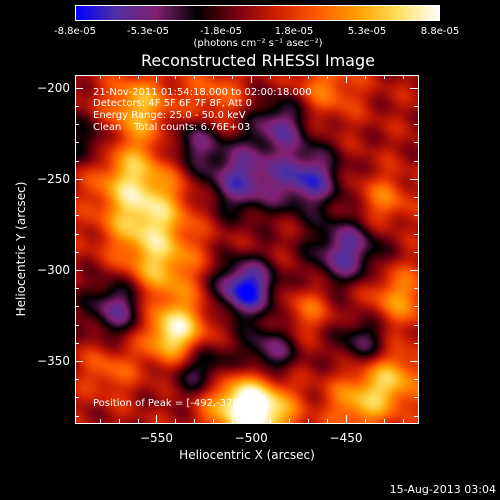 This screenshot has width=500, height=500. I want to click on x-axis-label: Heliocentric X (arcsec), so click(247, 455).